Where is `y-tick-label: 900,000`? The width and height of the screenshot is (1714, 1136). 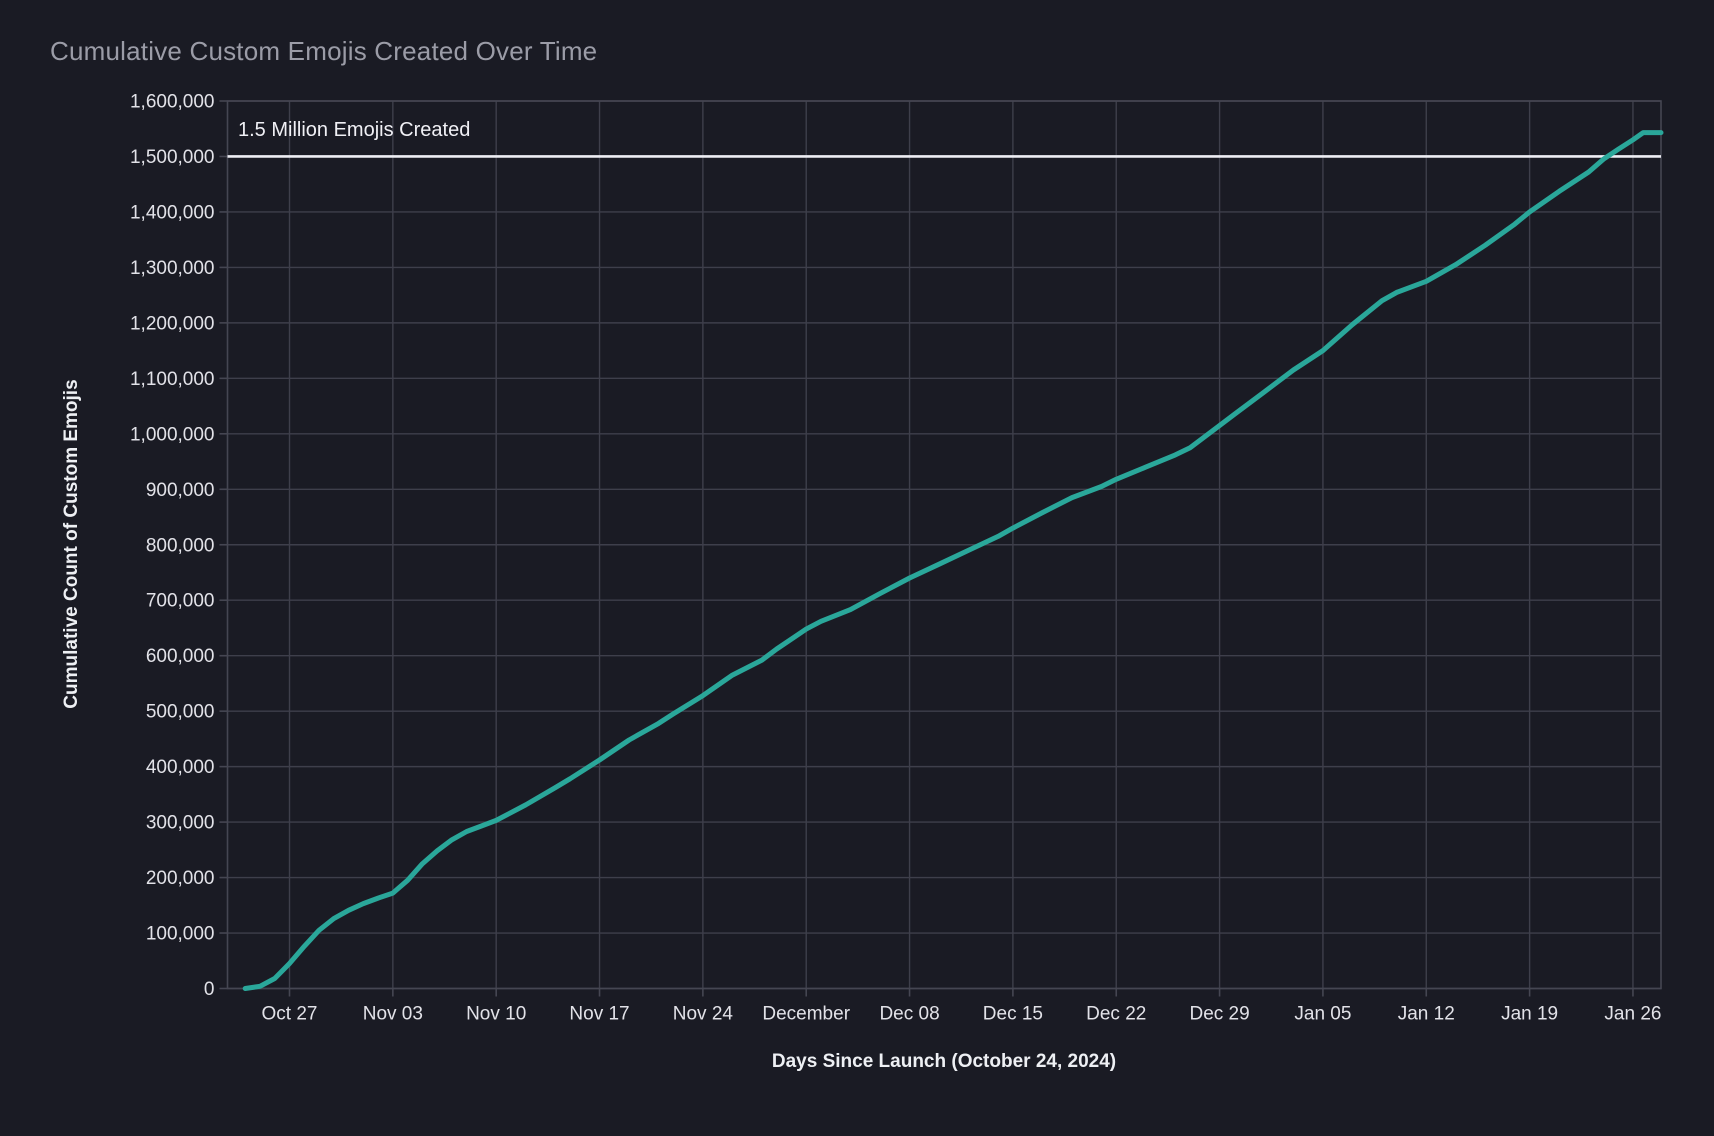 y-tick-label: 900,000 is located at coordinates (180, 490).